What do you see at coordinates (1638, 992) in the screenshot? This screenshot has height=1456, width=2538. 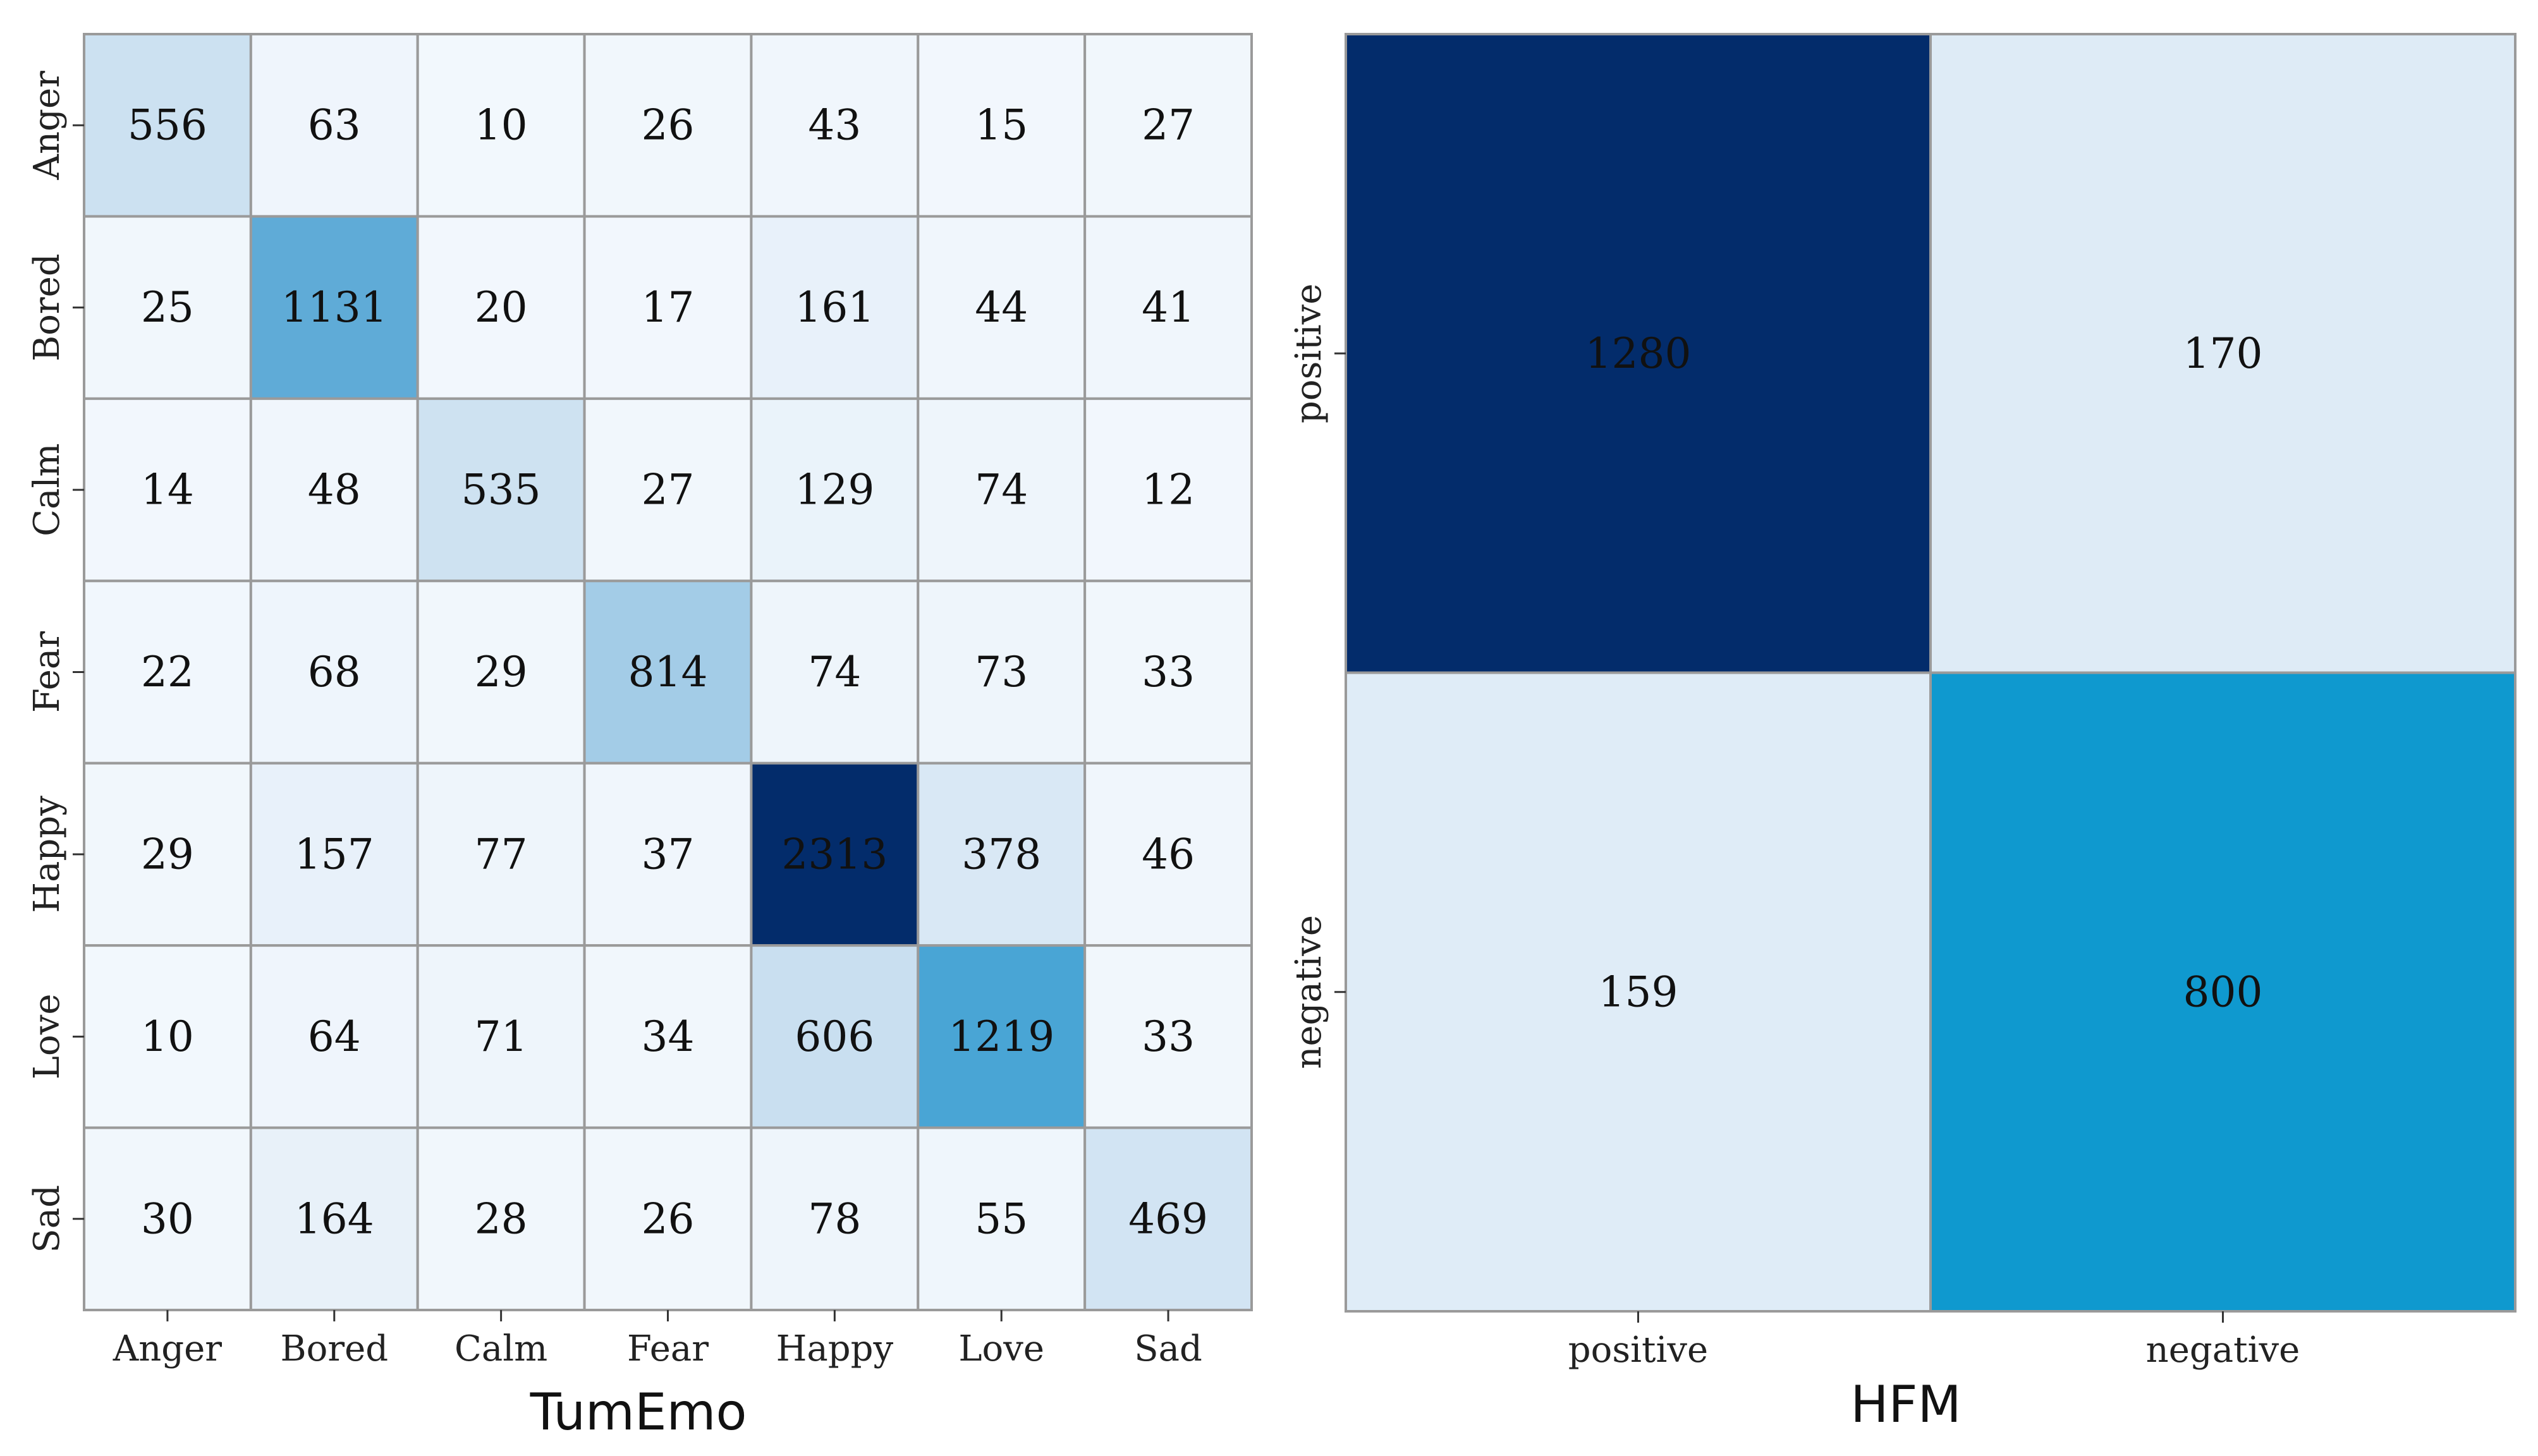 I see `hfm-cell-negative-positive` at bounding box center [1638, 992].